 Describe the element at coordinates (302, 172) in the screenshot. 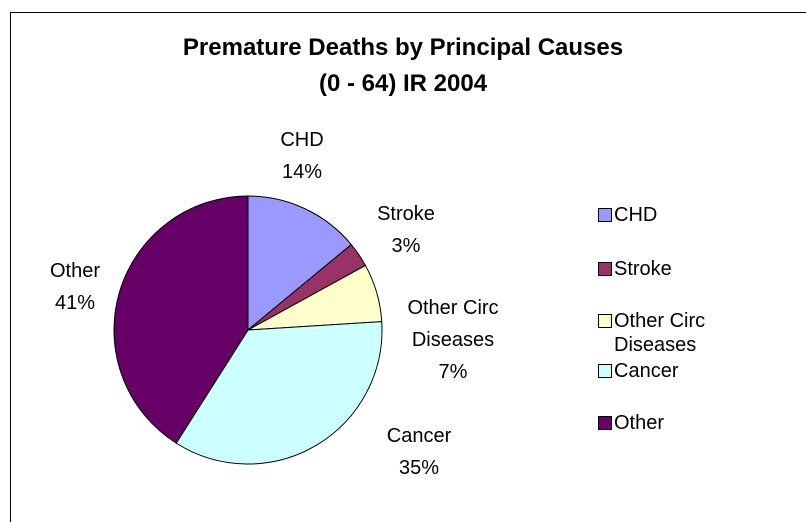

I see `slice-value-label: 14%` at that location.